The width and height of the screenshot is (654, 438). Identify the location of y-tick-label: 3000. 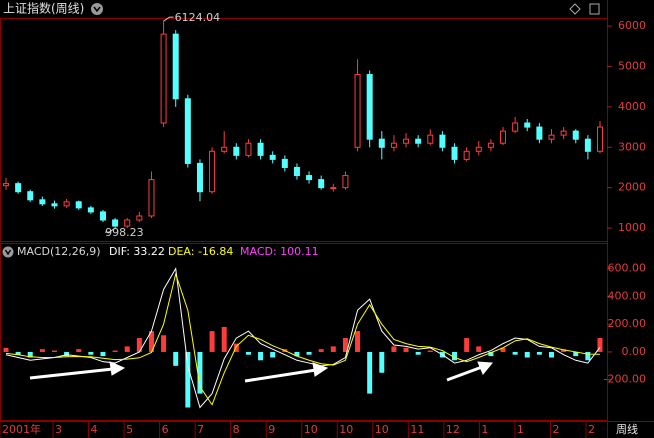
(632, 146).